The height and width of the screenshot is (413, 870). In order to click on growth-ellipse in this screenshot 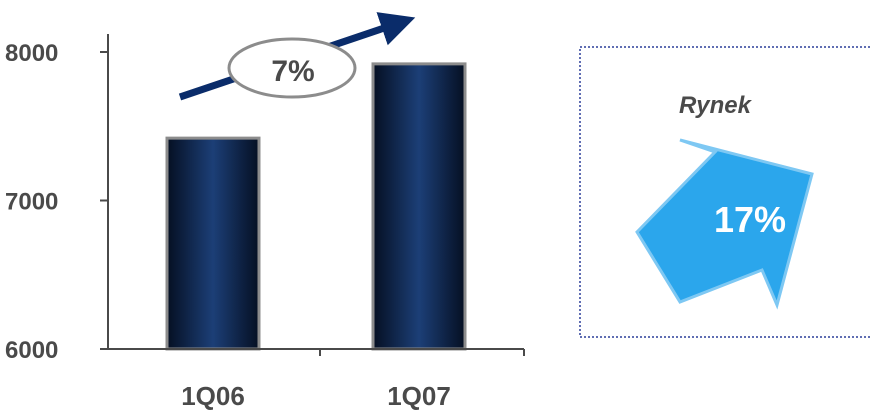, I will do `click(292, 68)`.